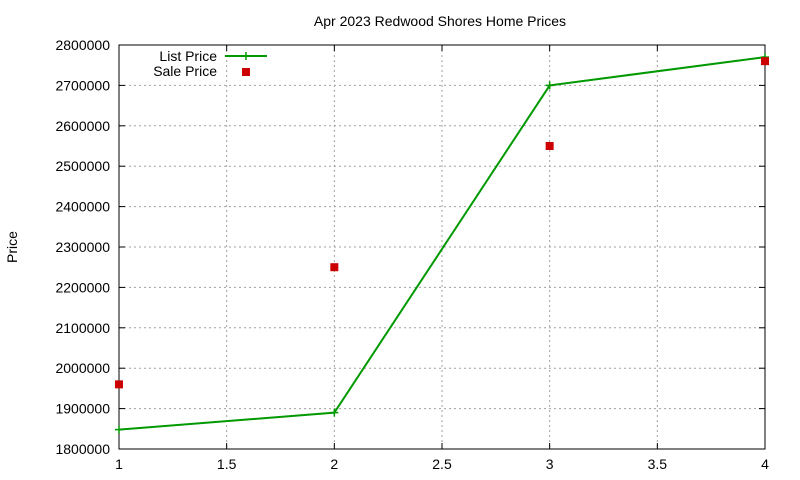 This screenshot has height=480, width=800. I want to click on y-tick-label: 1800000, so click(82, 449).